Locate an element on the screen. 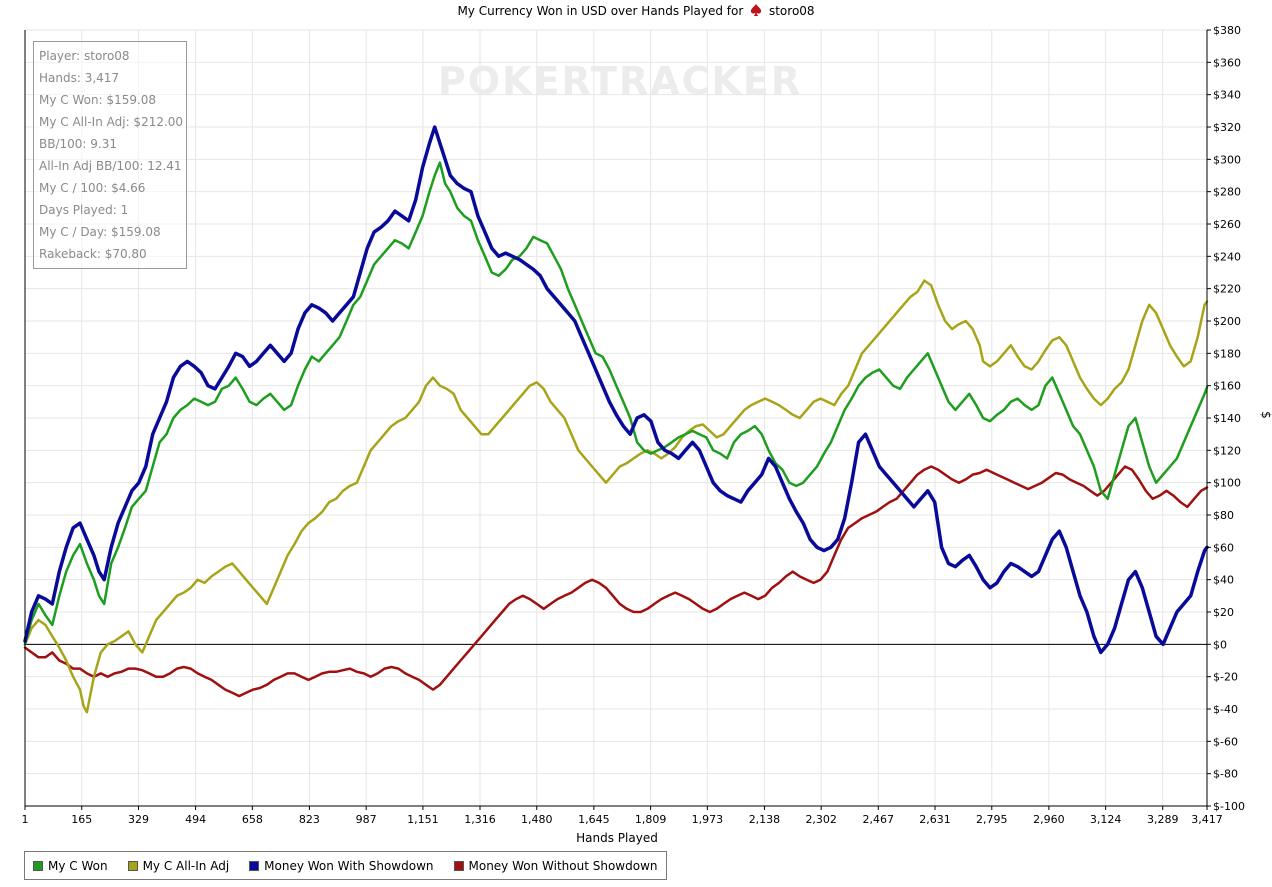  x-tick-label: 2,467 is located at coordinates (879, 819).